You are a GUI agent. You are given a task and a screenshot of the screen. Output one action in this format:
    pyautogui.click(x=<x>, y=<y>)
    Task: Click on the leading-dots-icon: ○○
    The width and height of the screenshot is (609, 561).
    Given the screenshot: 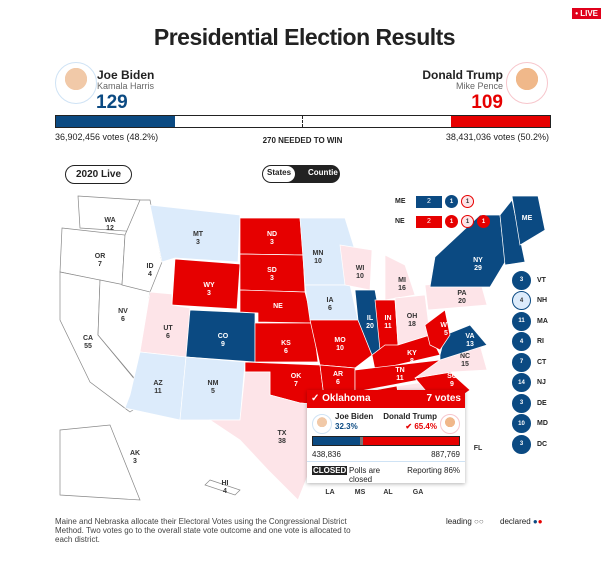 What is the action you would take?
    pyautogui.click(x=479, y=521)
    